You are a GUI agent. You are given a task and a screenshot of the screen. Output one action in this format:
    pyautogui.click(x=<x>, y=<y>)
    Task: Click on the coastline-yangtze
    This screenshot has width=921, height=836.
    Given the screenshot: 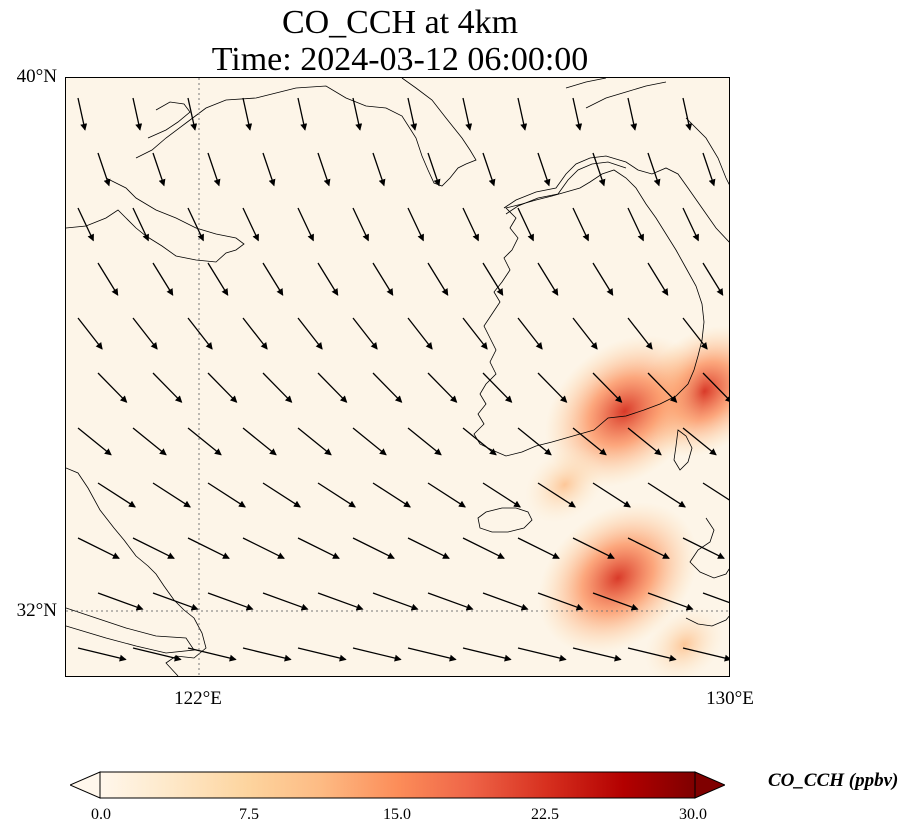 What is the action you would take?
    pyautogui.click(x=130, y=630)
    